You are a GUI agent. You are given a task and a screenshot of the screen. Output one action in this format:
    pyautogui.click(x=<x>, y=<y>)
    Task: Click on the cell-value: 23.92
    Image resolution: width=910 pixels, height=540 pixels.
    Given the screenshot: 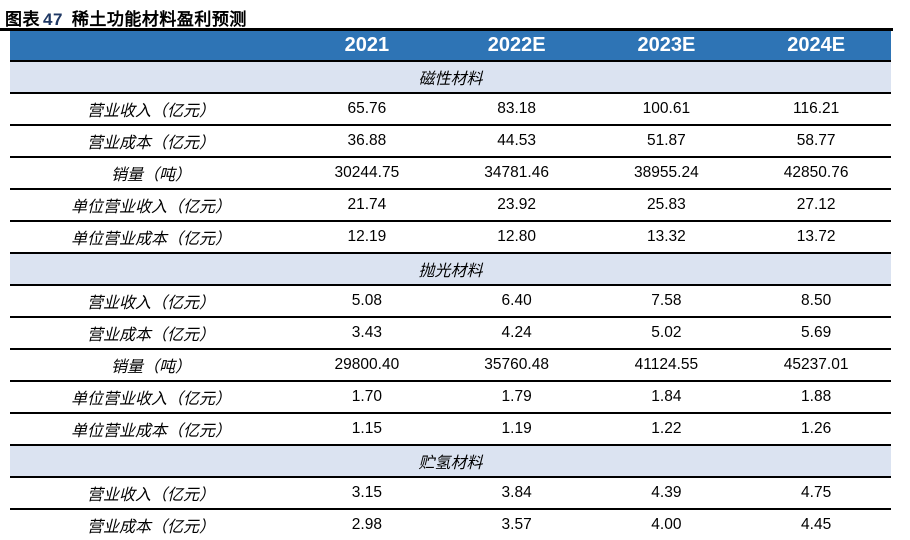 What is the action you would take?
    pyautogui.click(x=517, y=204)
    